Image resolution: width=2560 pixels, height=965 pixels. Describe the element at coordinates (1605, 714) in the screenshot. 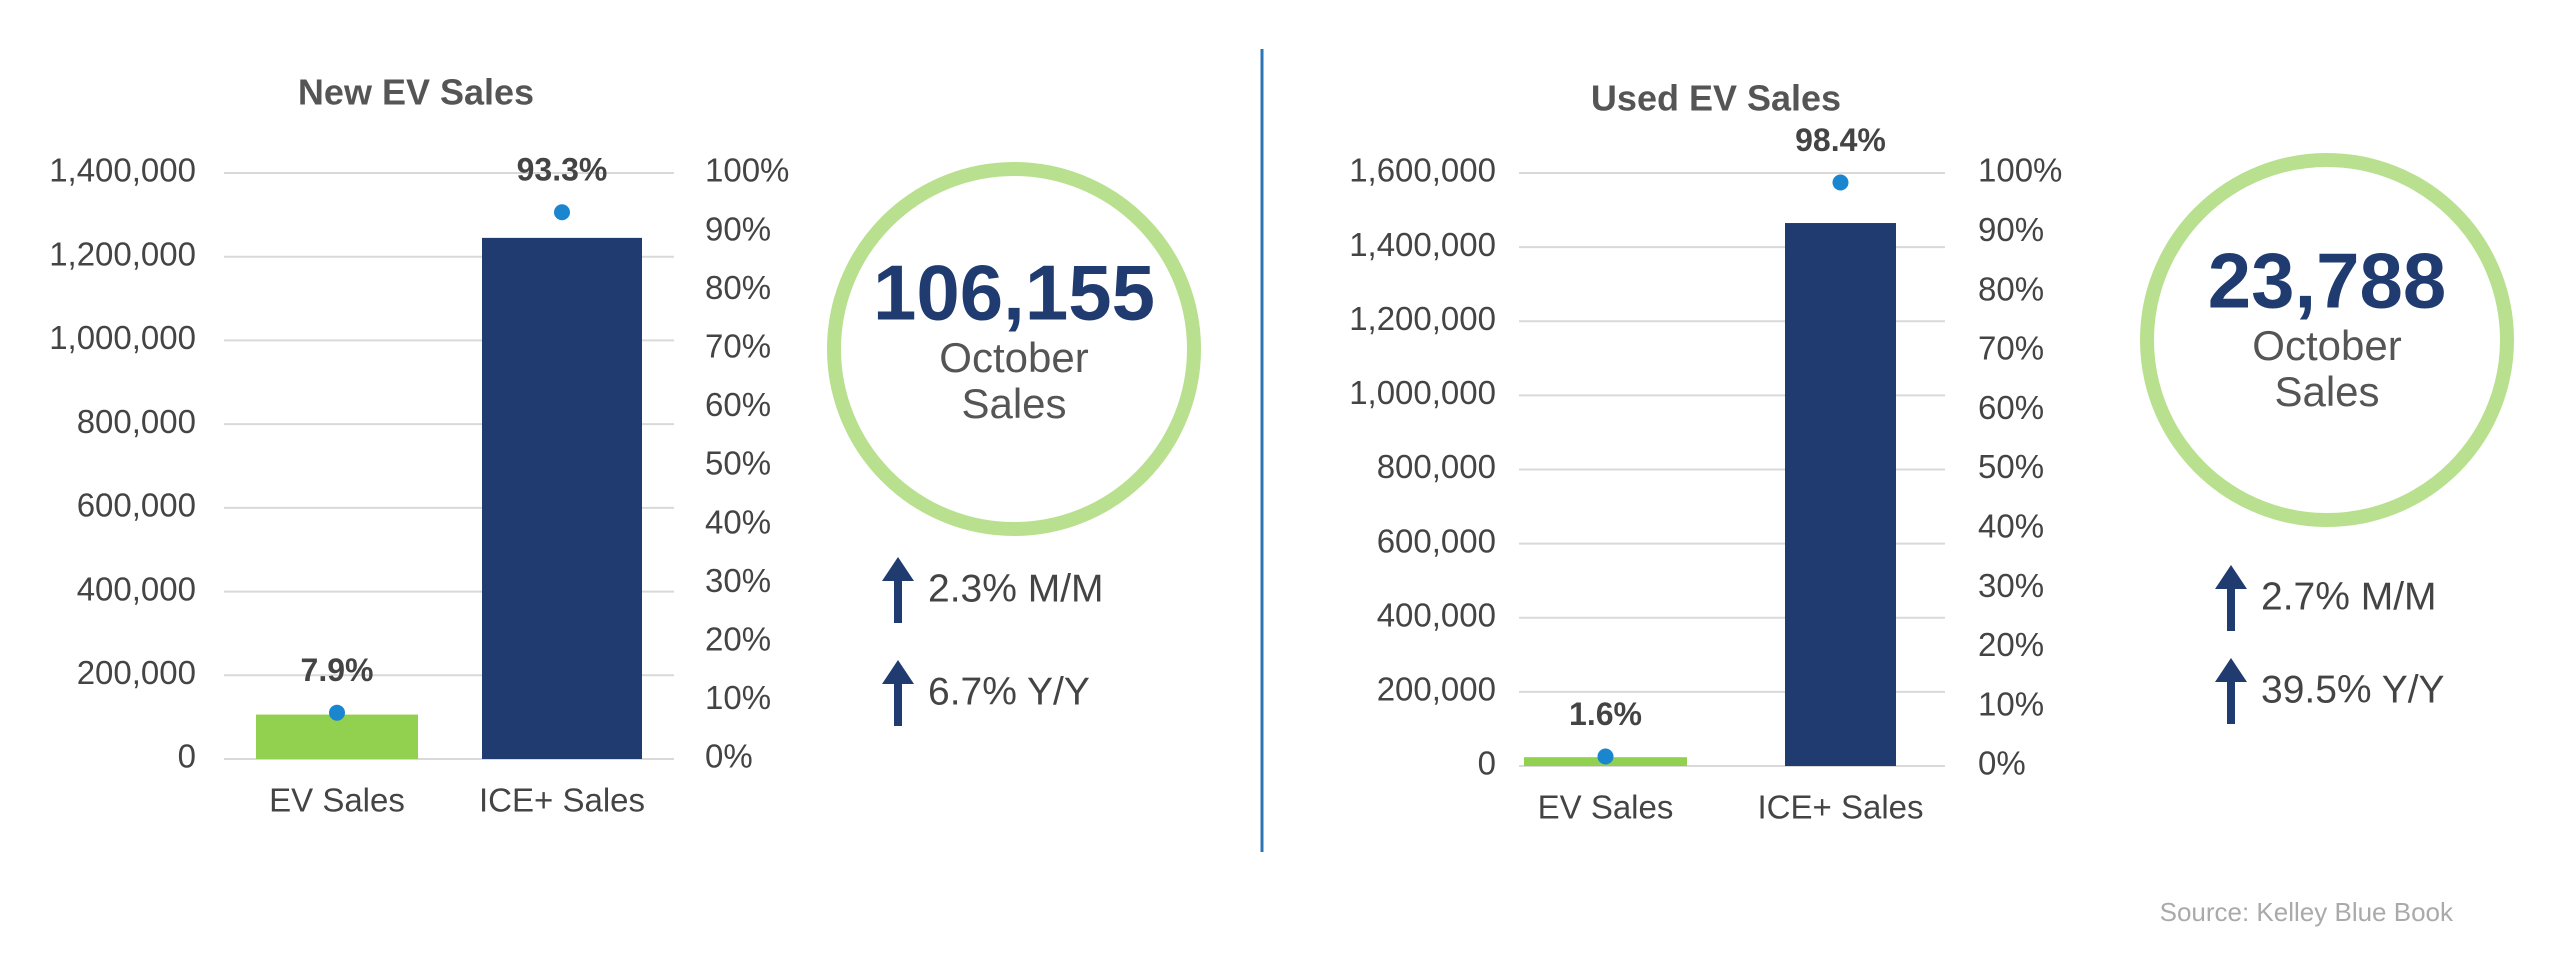

I see `data-label: 1.6%` at that location.